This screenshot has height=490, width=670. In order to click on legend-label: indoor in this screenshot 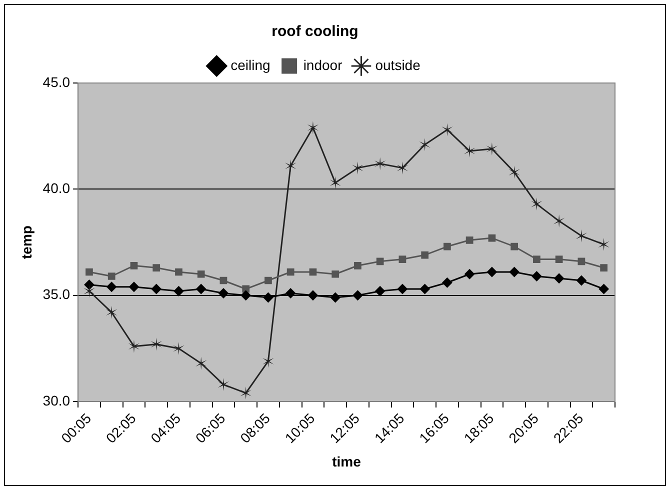, I will do `click(323, 64)`.